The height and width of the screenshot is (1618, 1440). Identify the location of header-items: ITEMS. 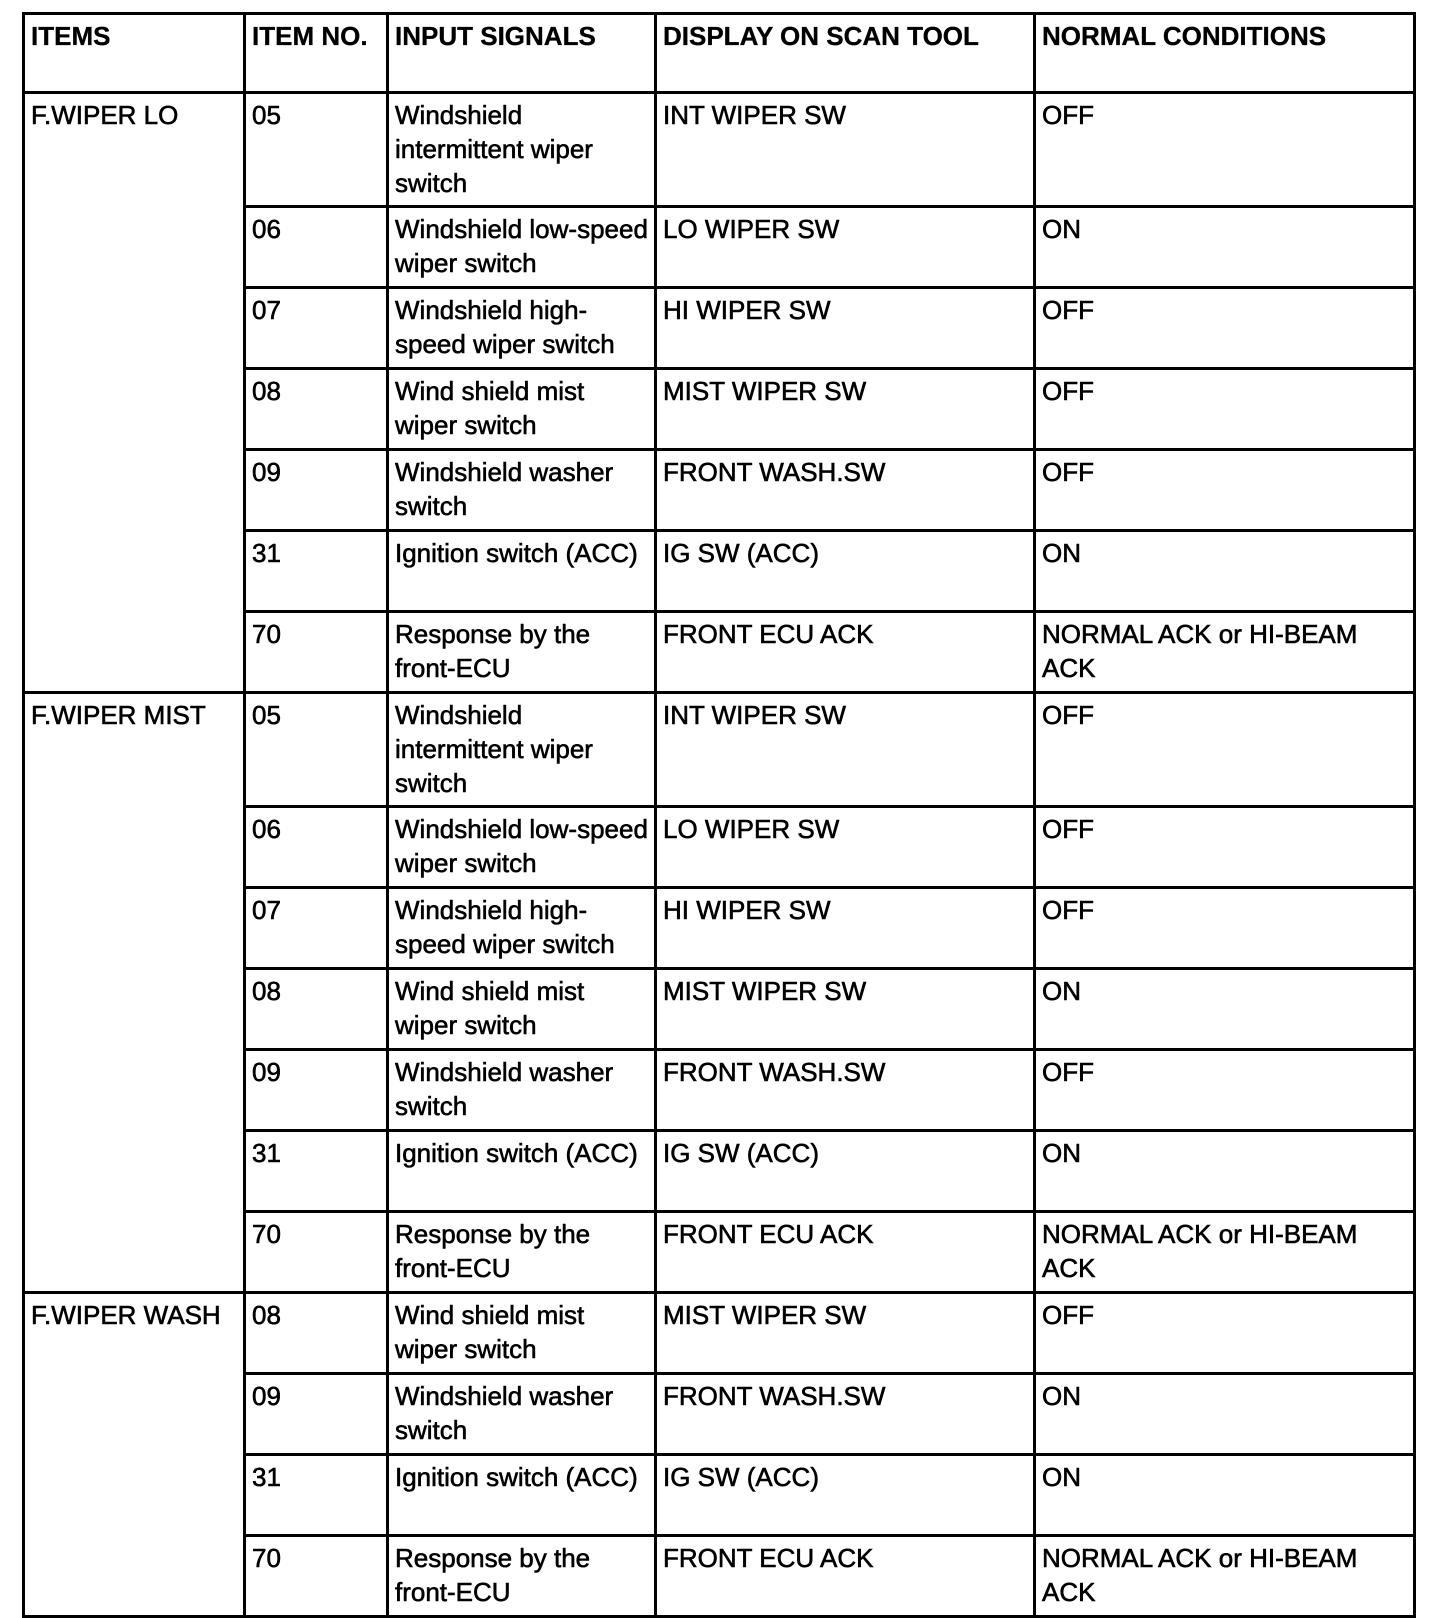
(134, 53).